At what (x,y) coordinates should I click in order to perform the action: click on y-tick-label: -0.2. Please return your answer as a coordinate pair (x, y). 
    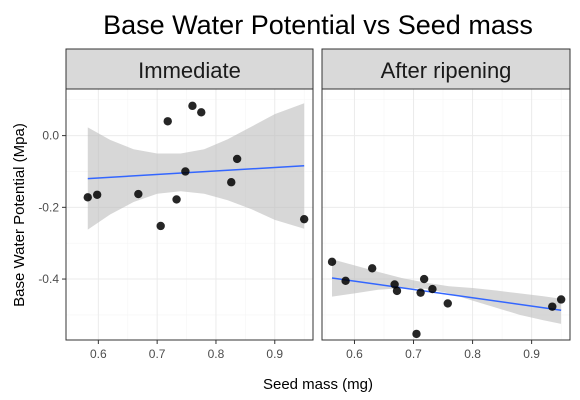
    Looking at the image, I should click on (48, 207).